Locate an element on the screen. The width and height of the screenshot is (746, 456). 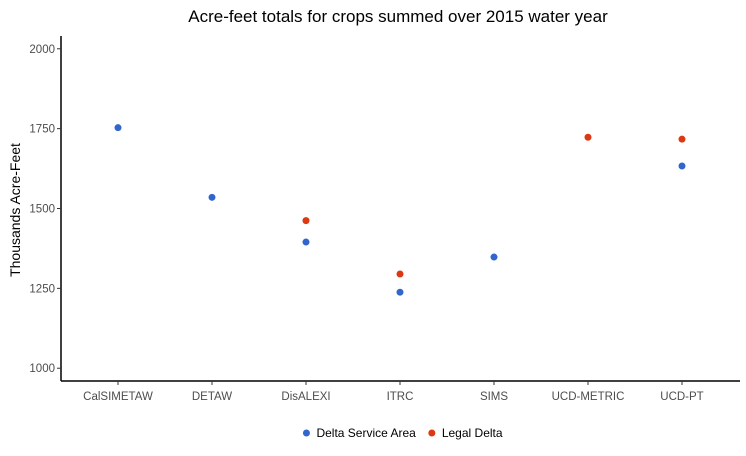
legend-label: Legal Delta is located at coordinates (472, 433).